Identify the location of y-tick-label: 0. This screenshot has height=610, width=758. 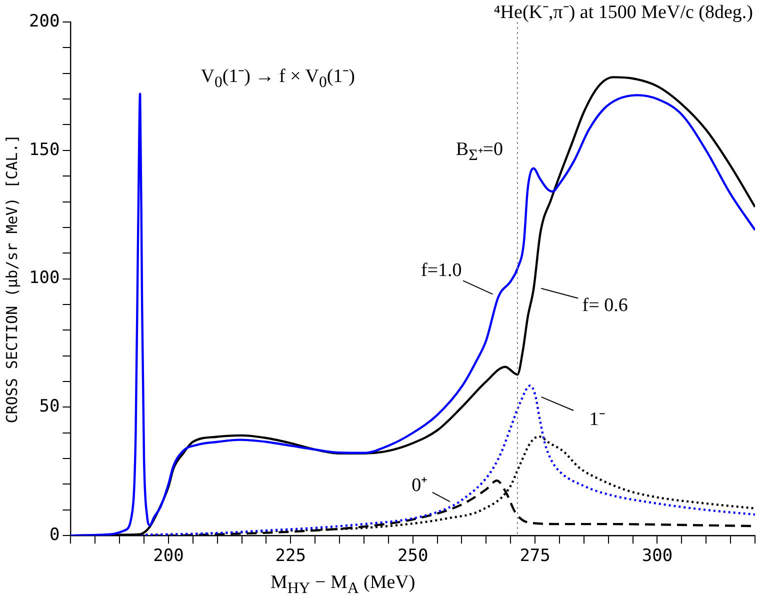
(54, 535).